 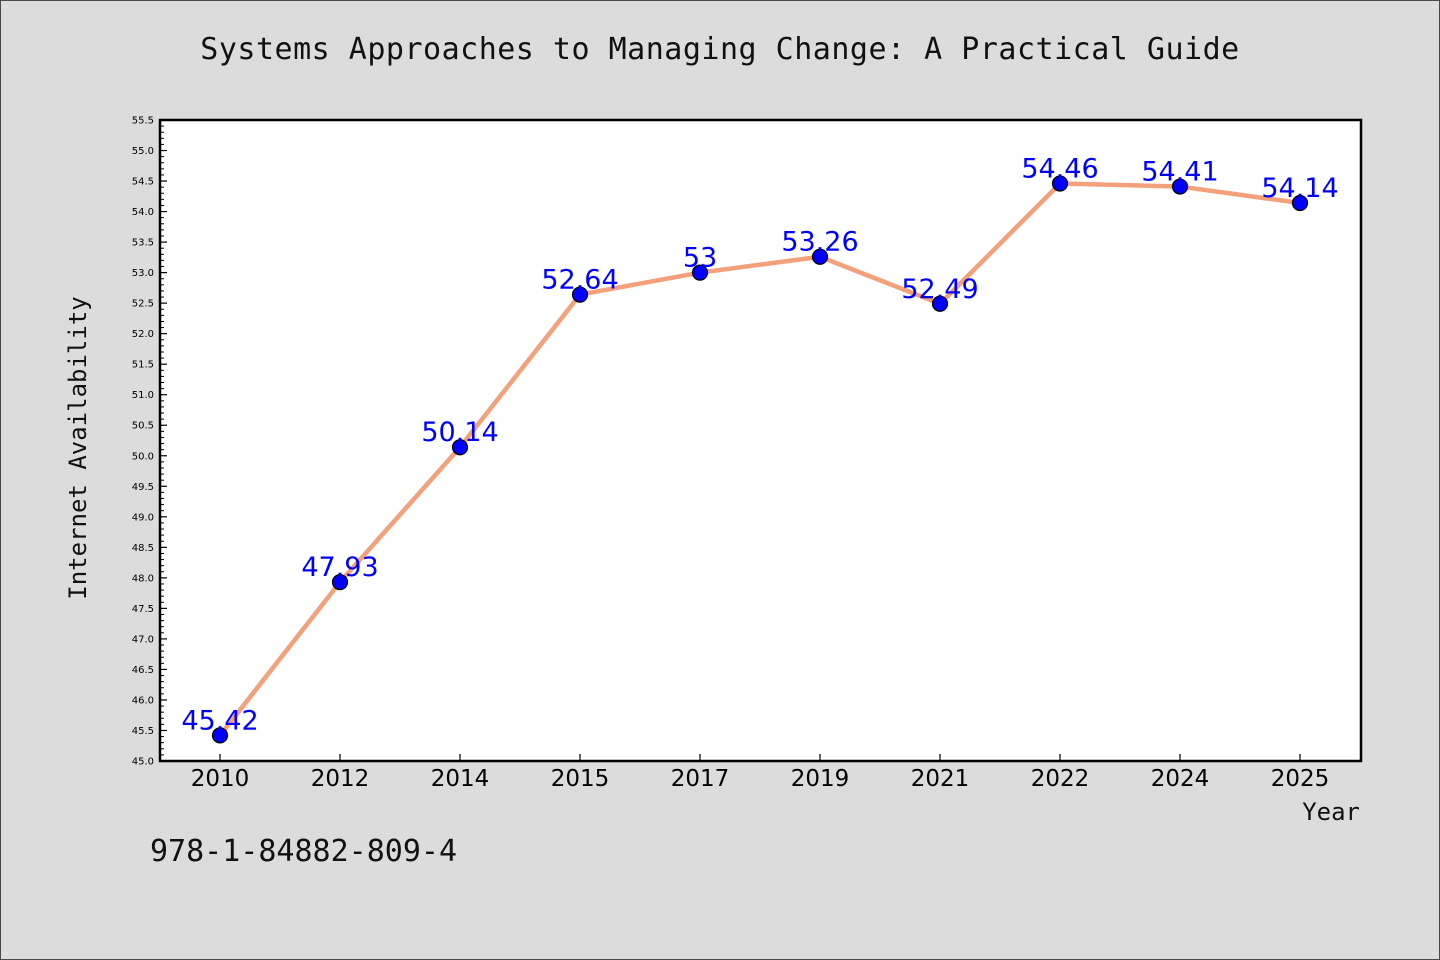 What do you see at coordinates (459, 432) in the screenshot?
I see `data-label: 50.14` at bounding box center [459, 432].